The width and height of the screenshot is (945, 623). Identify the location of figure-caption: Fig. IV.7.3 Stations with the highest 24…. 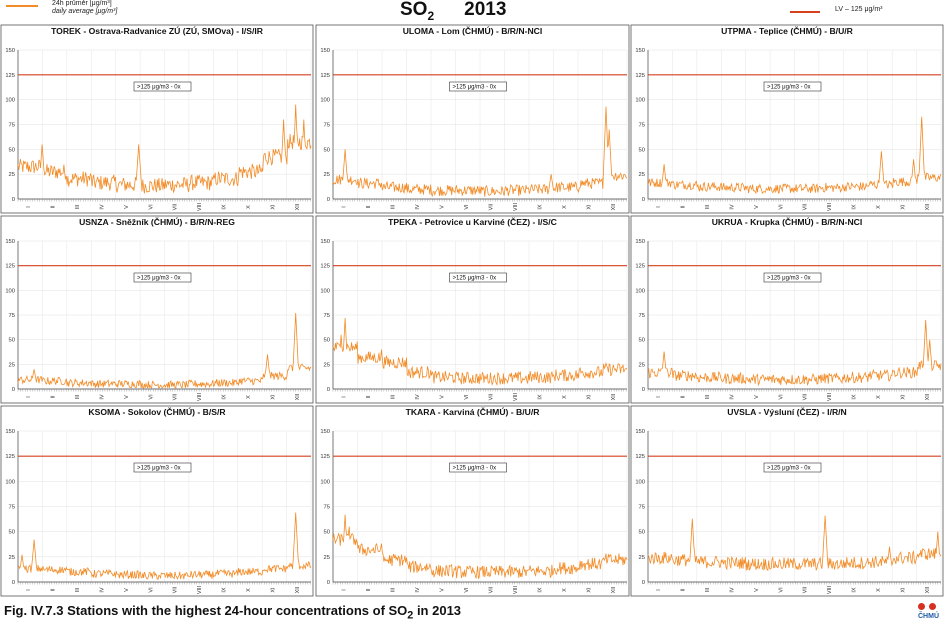
(232, 612).